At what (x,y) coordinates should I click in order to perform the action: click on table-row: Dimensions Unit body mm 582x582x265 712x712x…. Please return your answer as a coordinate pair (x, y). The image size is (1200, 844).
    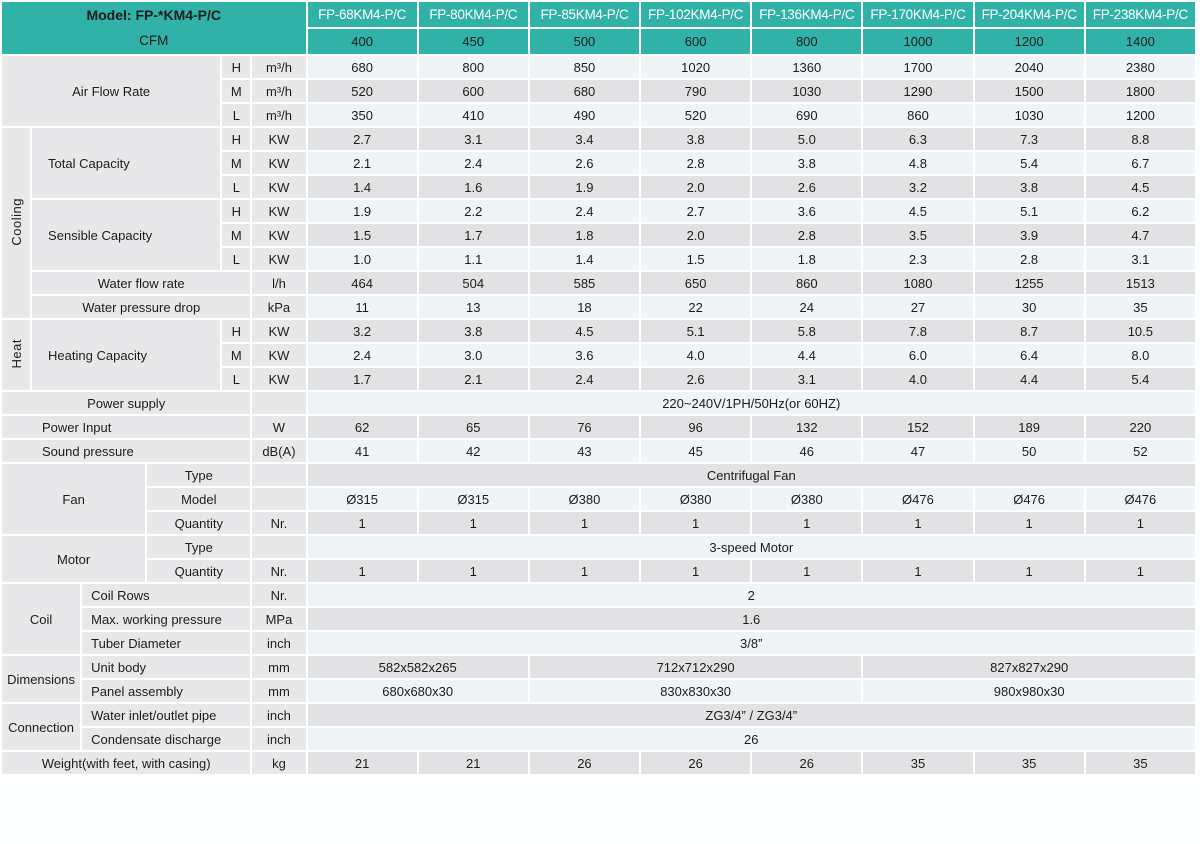
    Looking at the image, I should click on (598, 679).